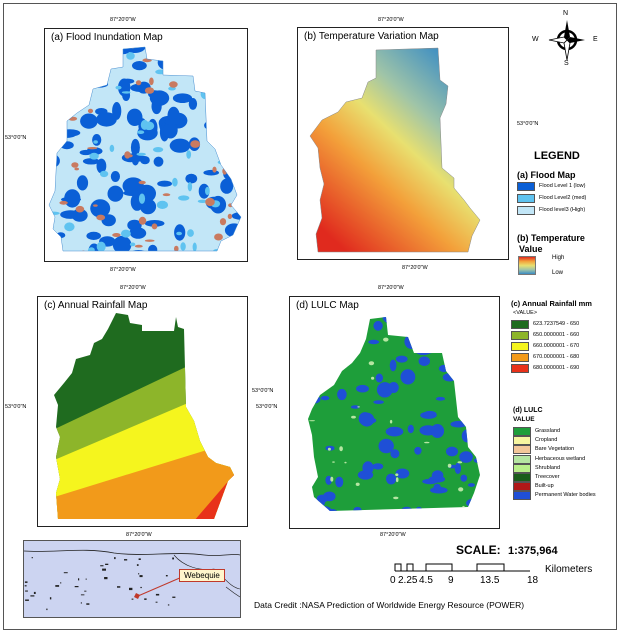 The width and height of the screenshot is (622, 635). I want to click on lulc-map: (d) LULC Map, so click(394, 412).